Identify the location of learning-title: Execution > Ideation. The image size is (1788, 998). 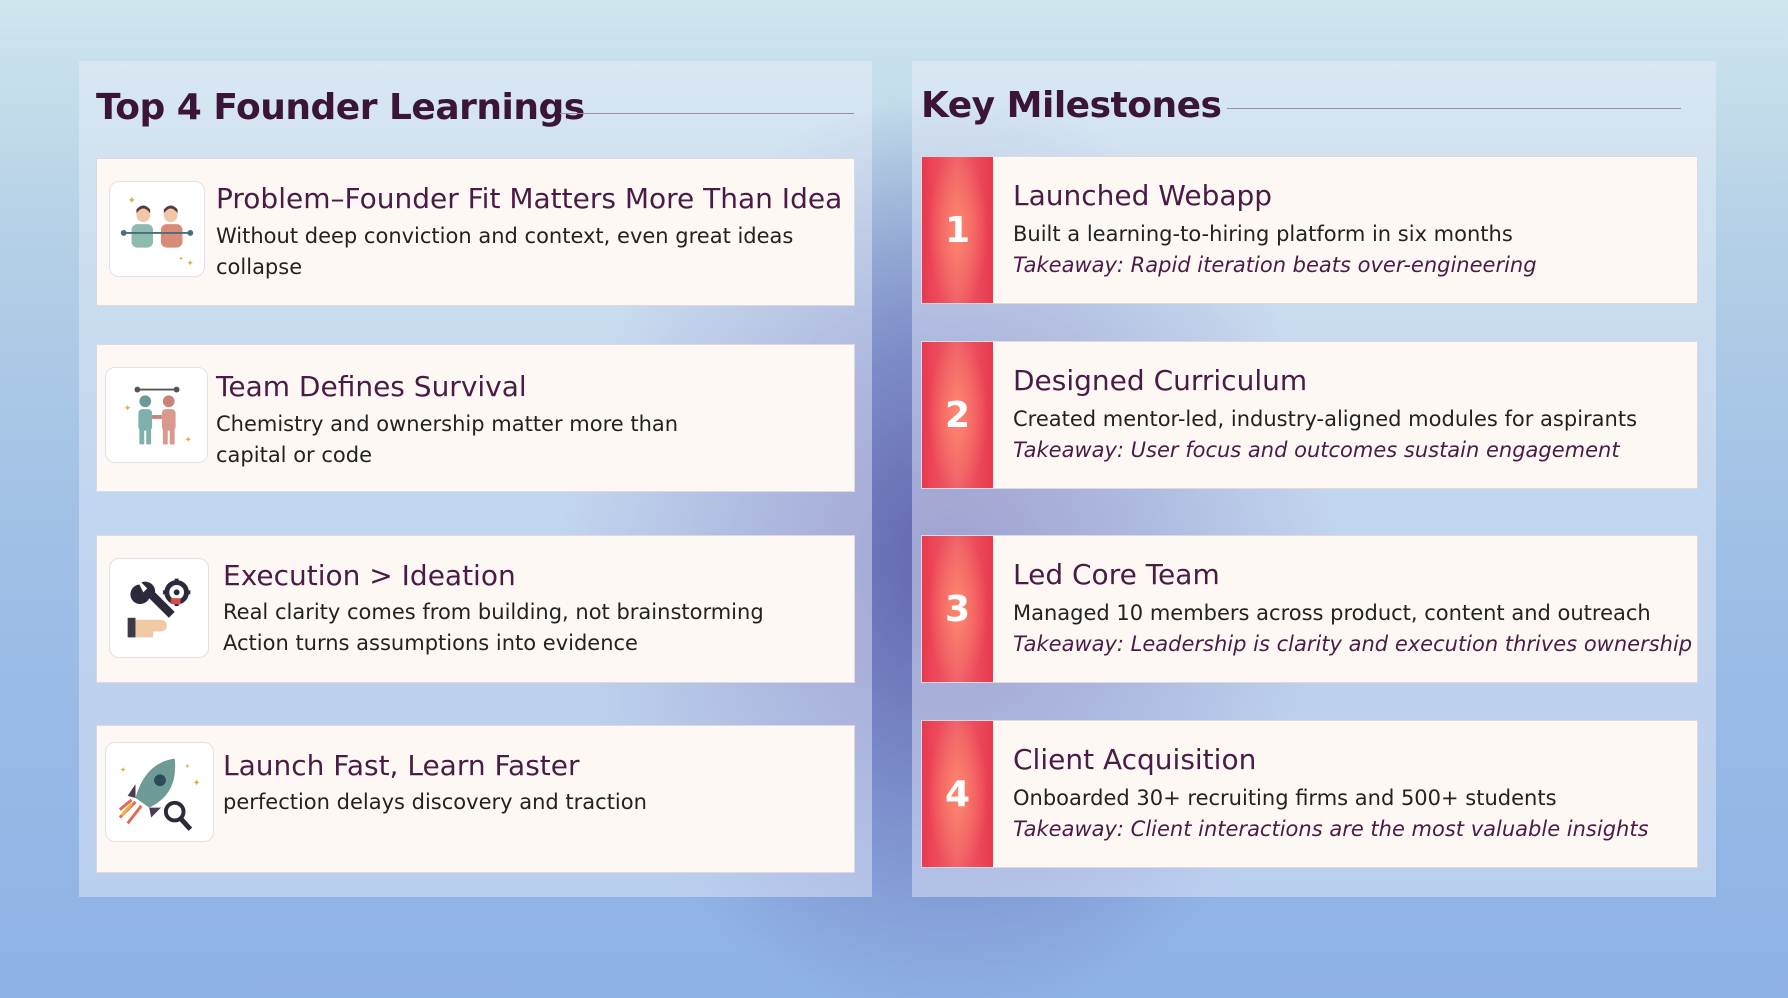
(369, 575).